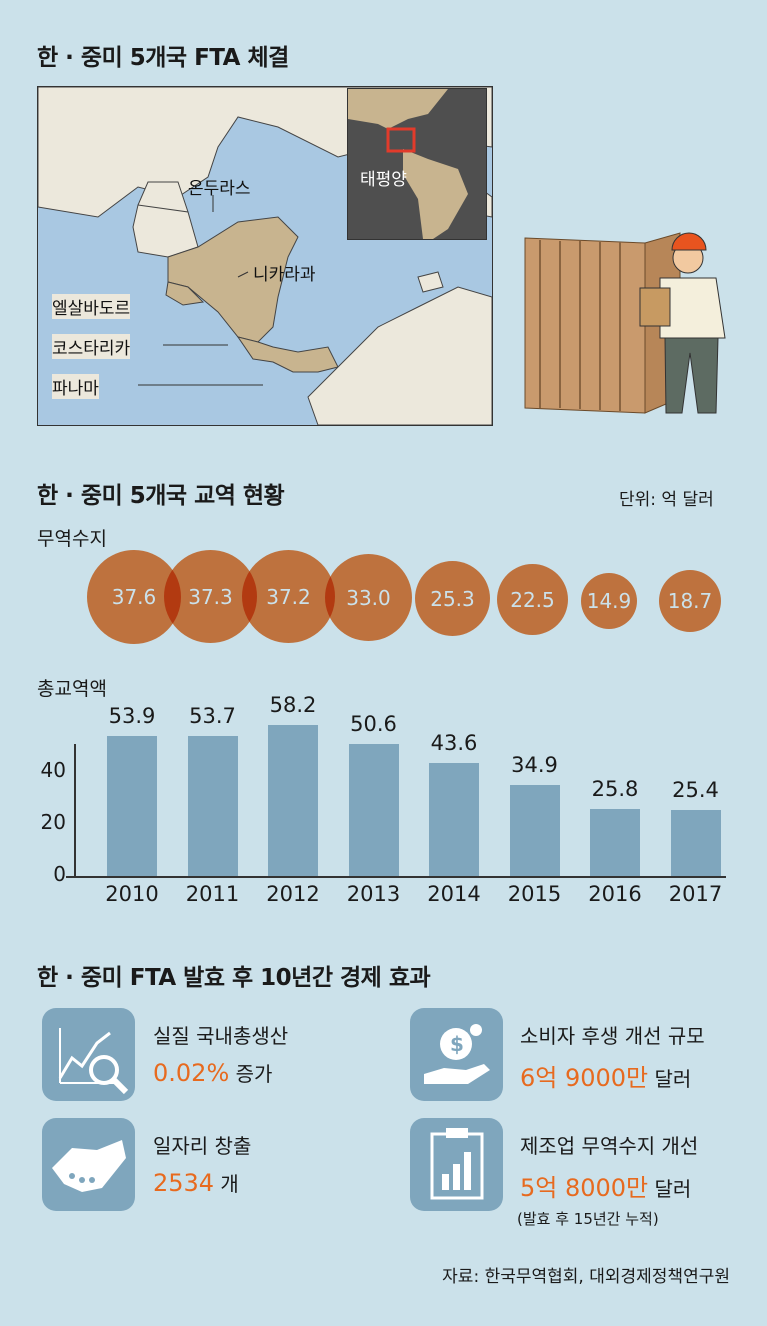  Describe the element at coordinates (212, 806) in the screenshot. I see `bar-2011` at that location.